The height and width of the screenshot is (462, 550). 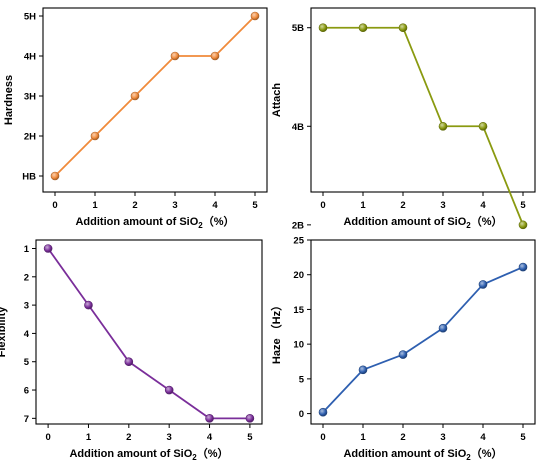 What do you see at coordinates (301, 414) in the screenshot?
I see `haze-y-tick-label: 0` at bounding box center [301, 414].